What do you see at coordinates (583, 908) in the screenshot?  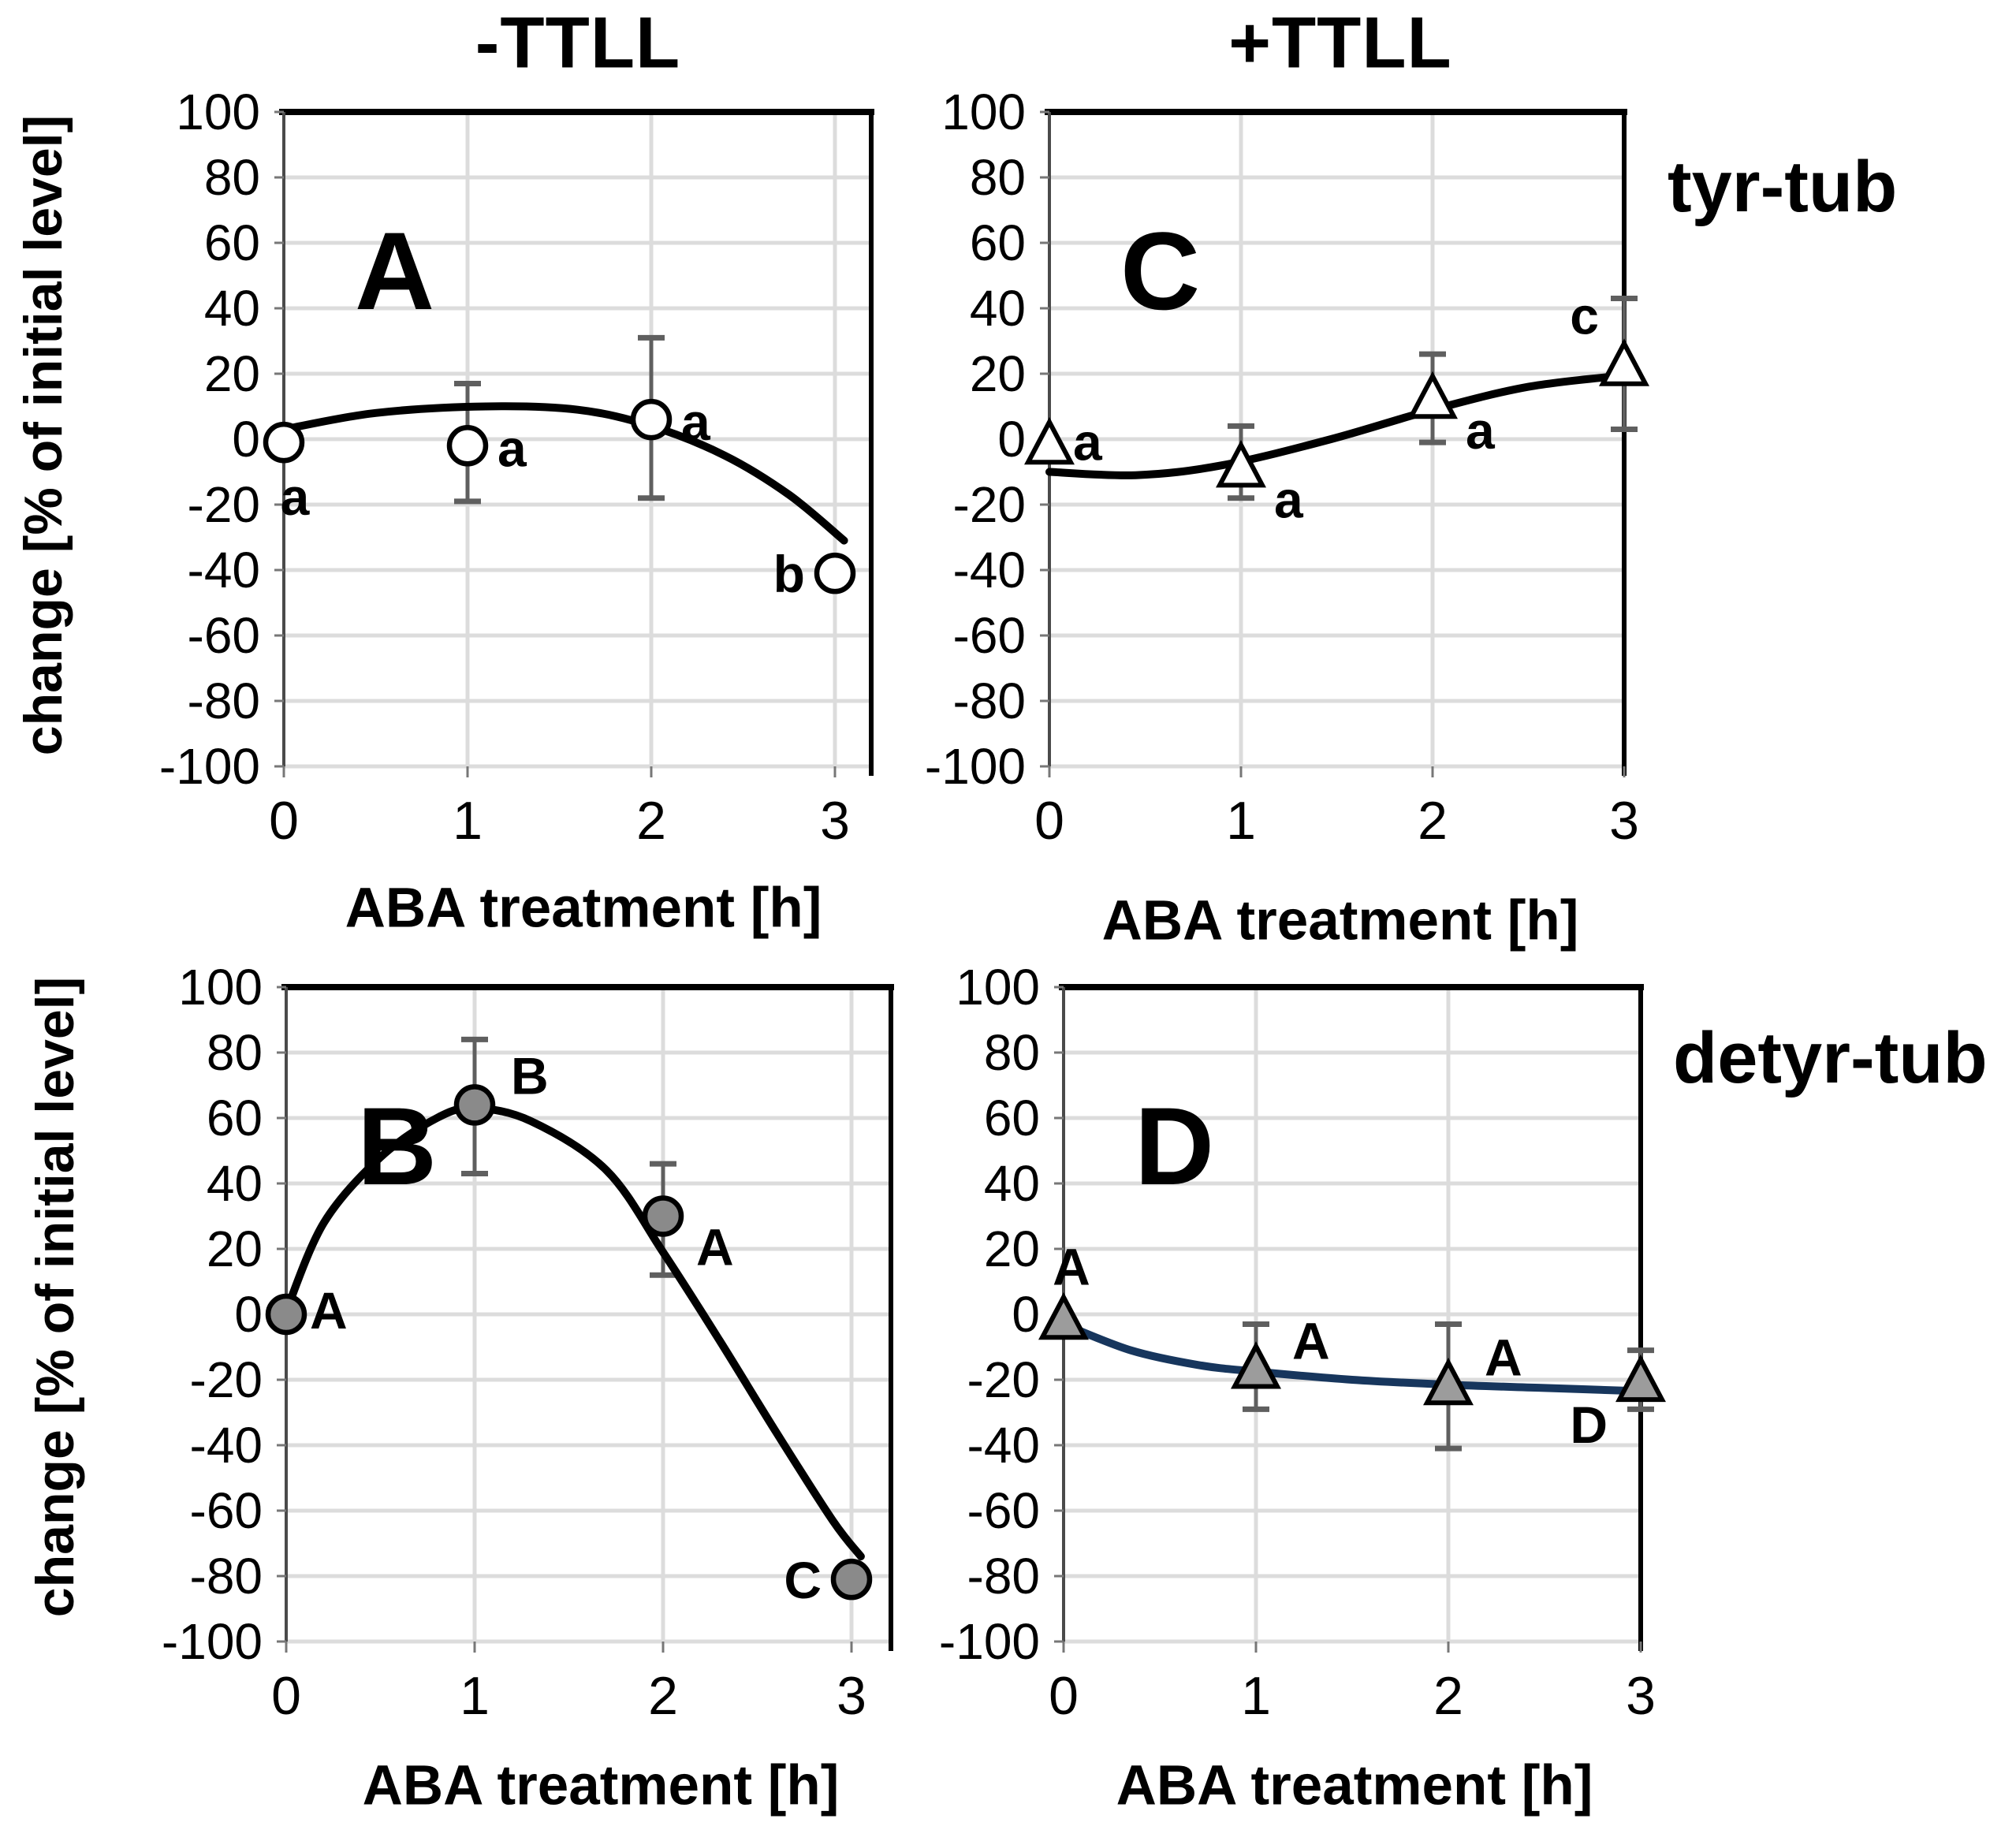 I see `x-axis-title-panel-a: ABA treatment [h]` at bounding box center [583, 908].